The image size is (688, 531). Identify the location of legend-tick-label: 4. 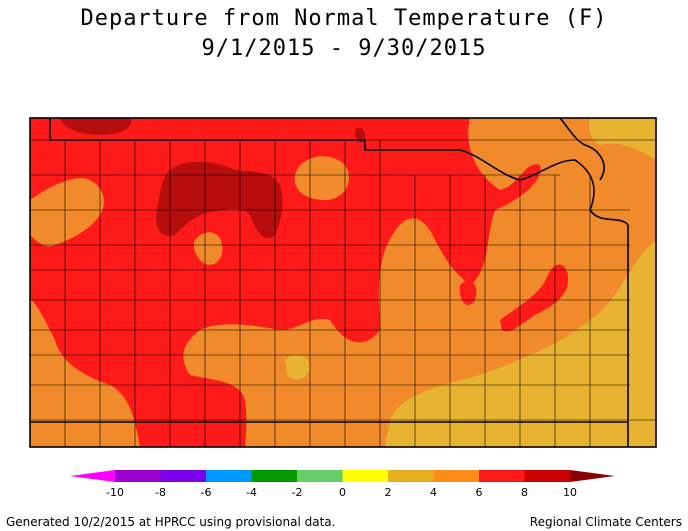
(433, 492).